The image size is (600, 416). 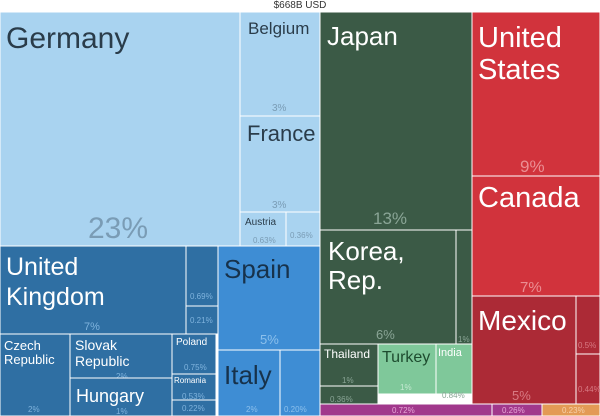 I want to click on tile-value-unlabeled-29: 0.72%, so click(x=403, y=410).